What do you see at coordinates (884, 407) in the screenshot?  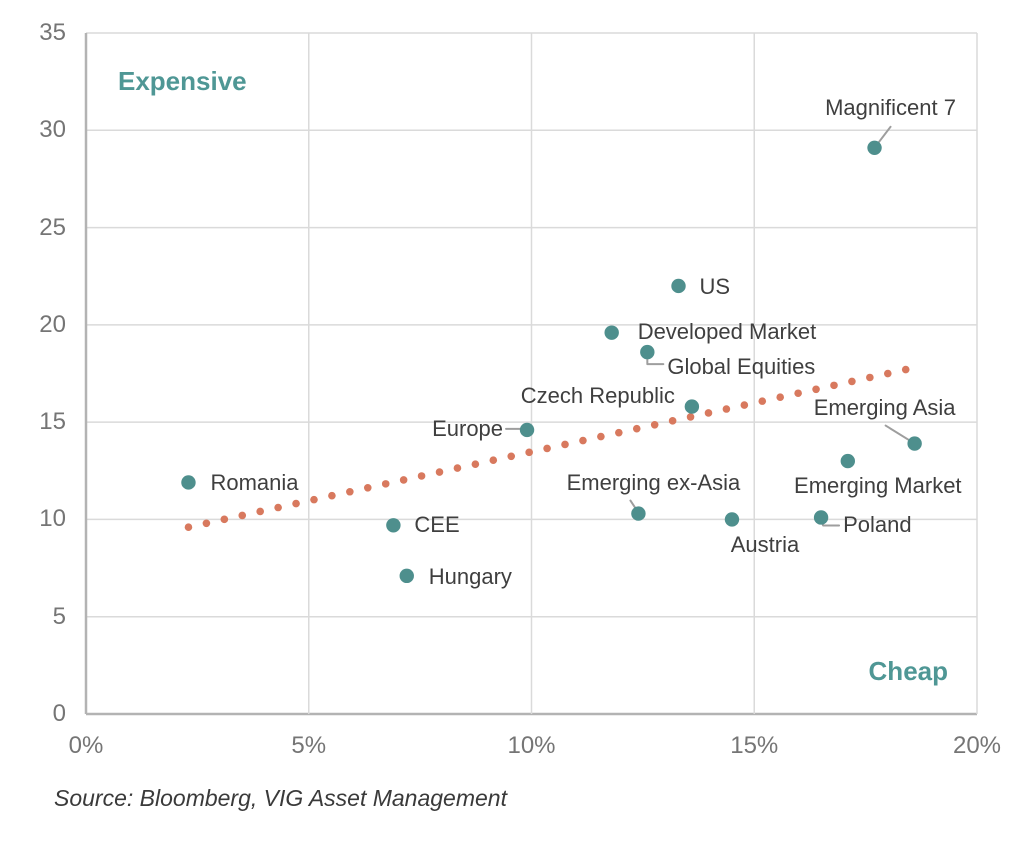 I see `point-label-emerging-asia: Emerging Asia` at bounding box center [884, 407].